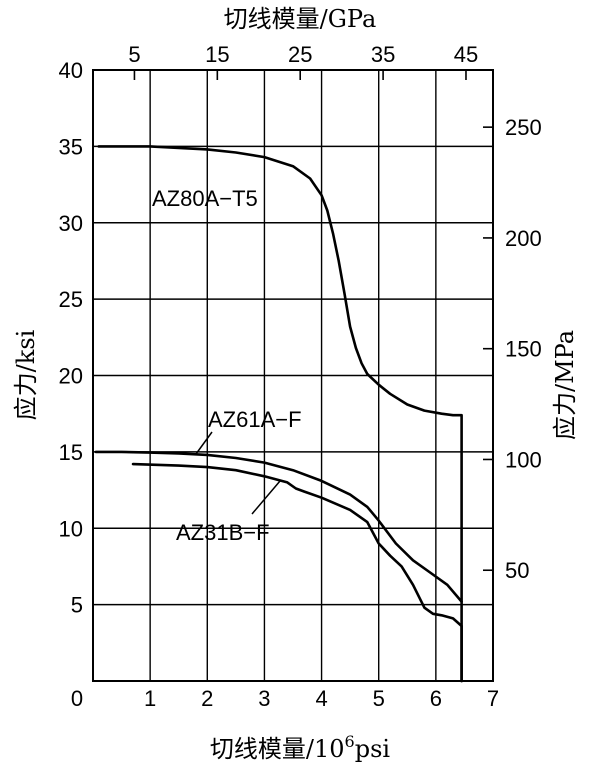 This screenshot has width=591, height=765. I want to click on bottom-tick-label-5: 5, so click(379, 698).